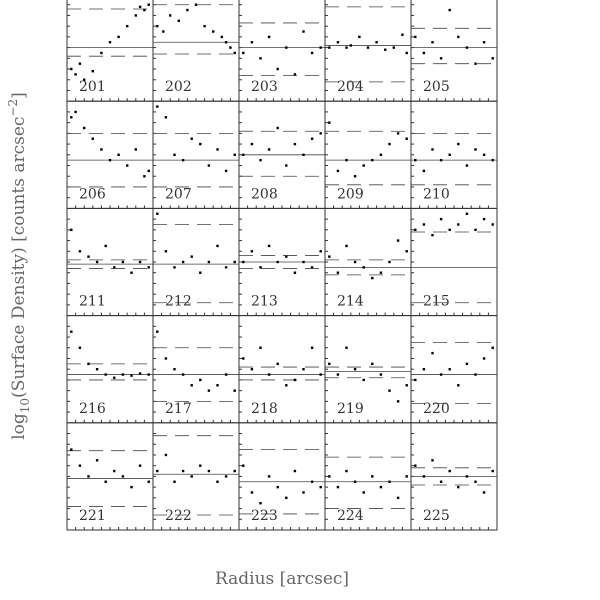  What do you see at coordinates (282, 579) in the screenshot?
I see `x-axis-label: Radius [arcsec]` at bounding box center [282, 579].